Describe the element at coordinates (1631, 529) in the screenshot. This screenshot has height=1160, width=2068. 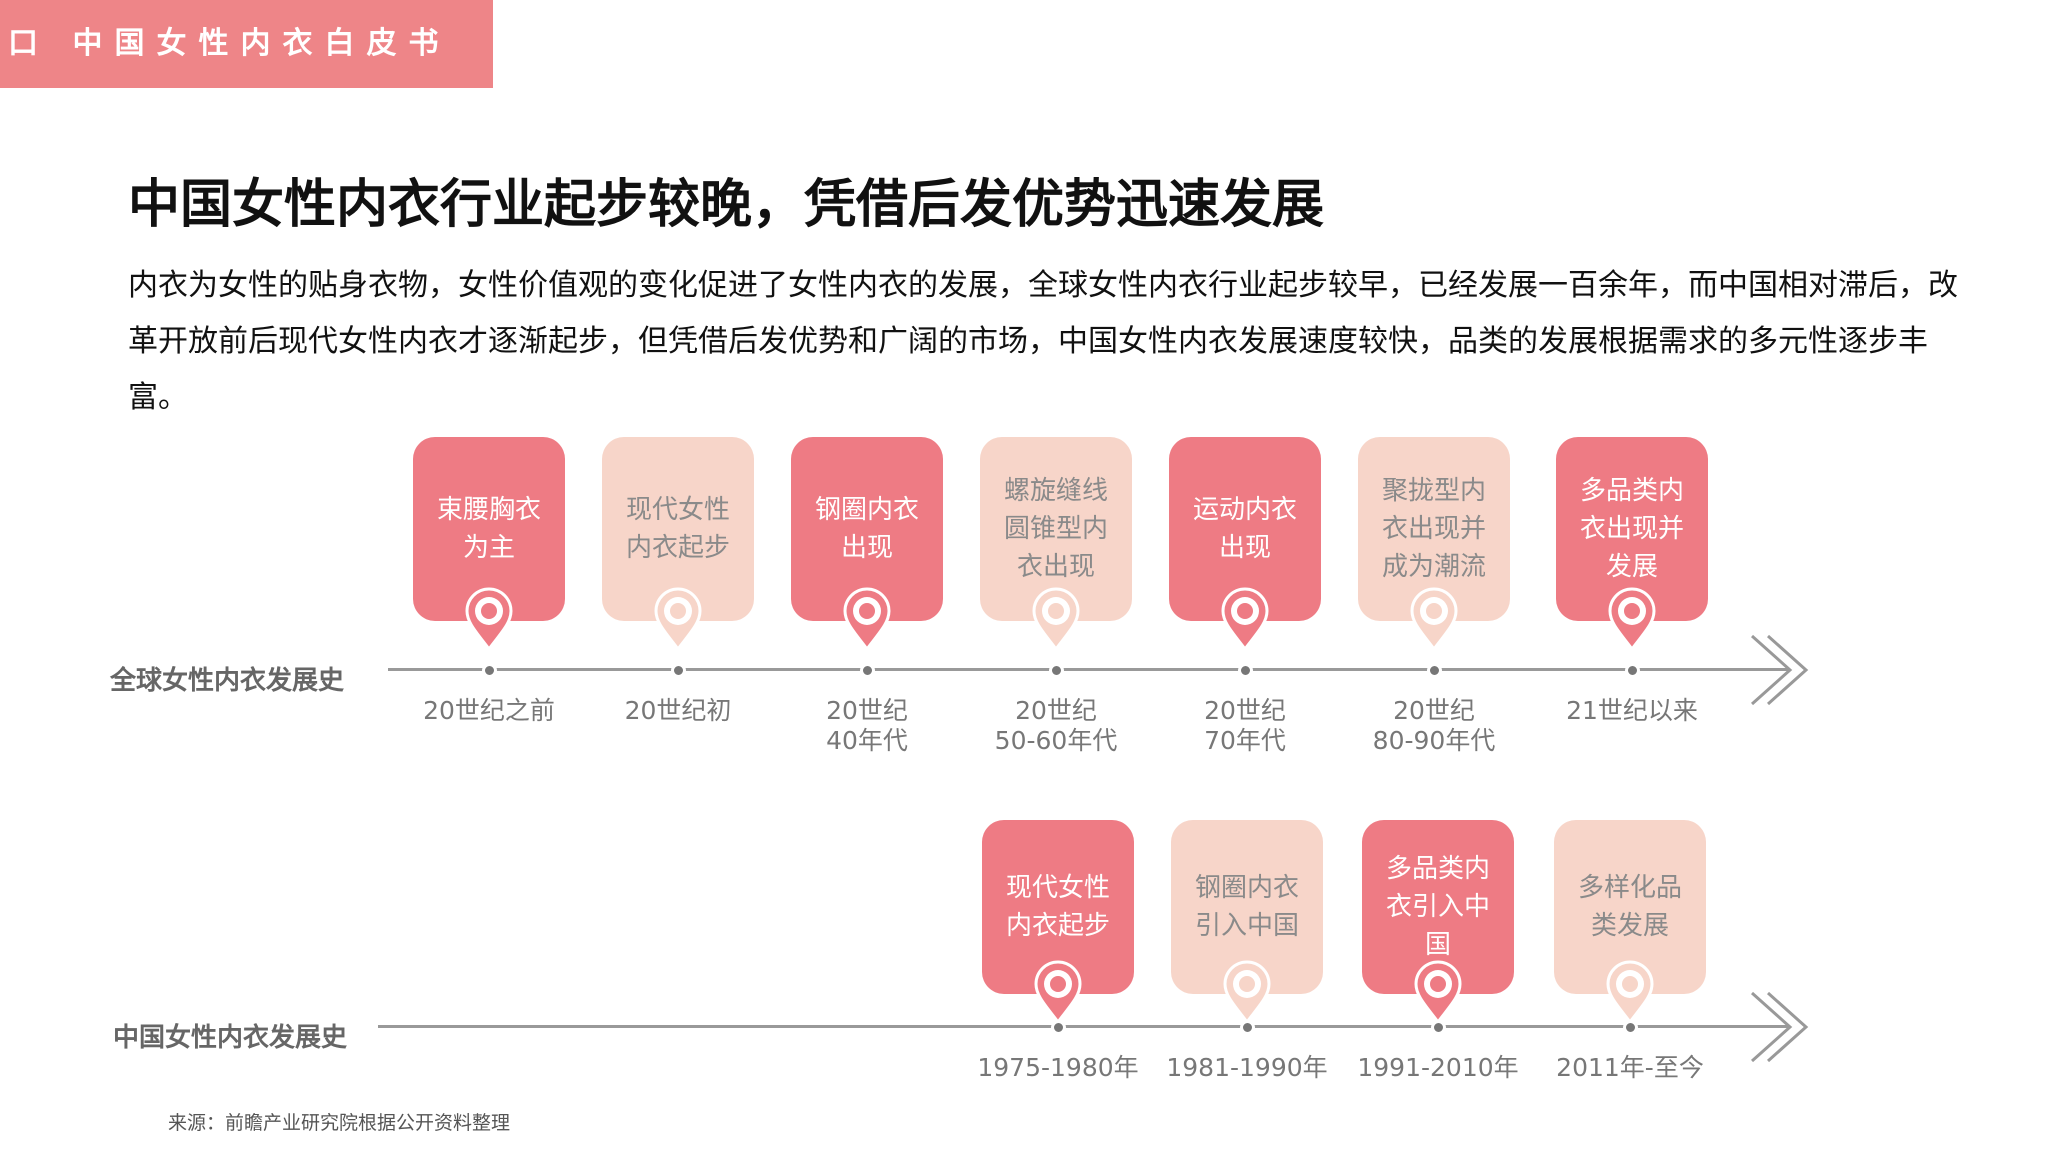
I see `milestone-text: 多品类内衣出现并发展` at that location.